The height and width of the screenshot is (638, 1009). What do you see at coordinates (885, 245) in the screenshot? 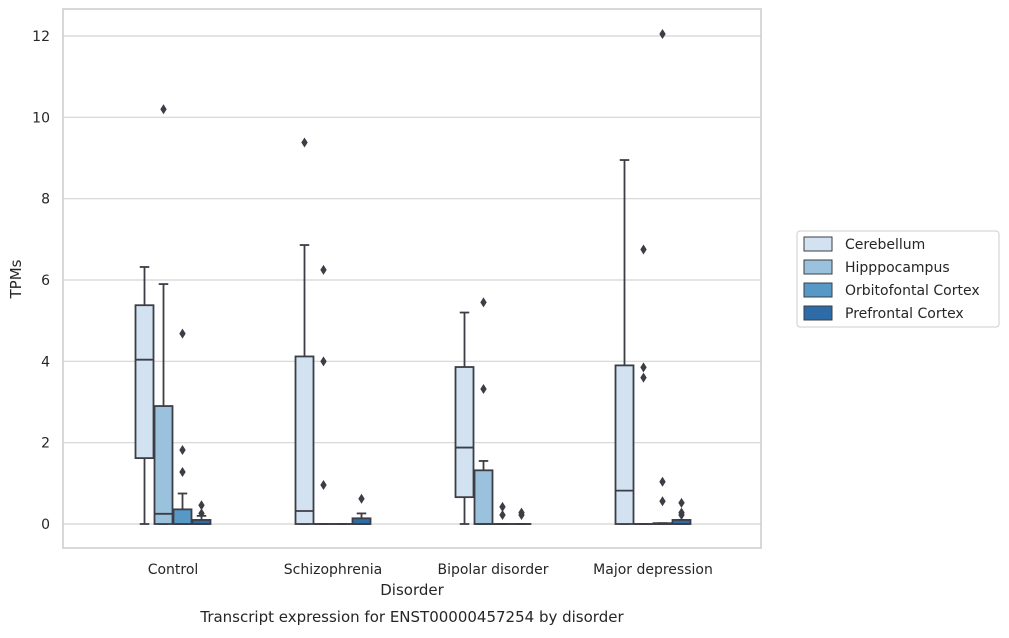
I see `legend-label: Cerebellum` at bounding box center [885, 245].